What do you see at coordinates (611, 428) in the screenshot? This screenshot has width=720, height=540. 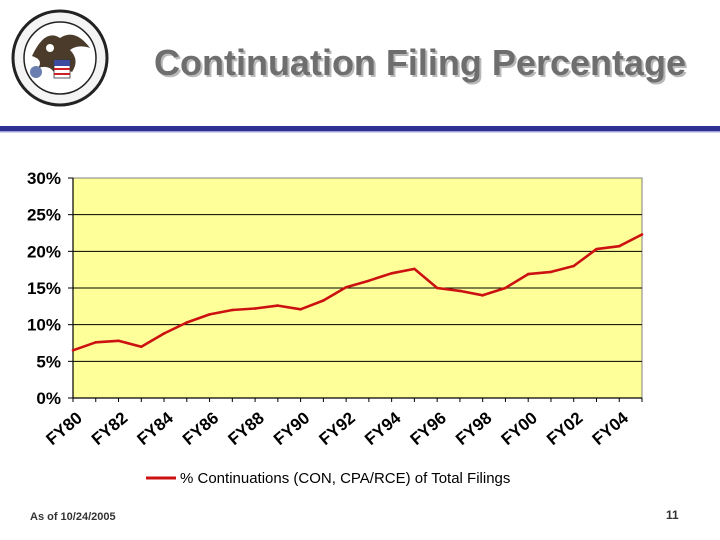 I see `x-tick-label: FY04` at bounding box center [611, 428].